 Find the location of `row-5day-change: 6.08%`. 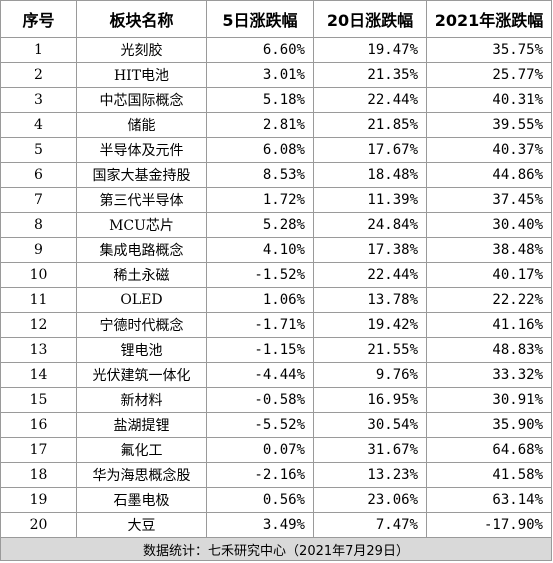

row-5day-change: 6.08% is located at coordinates (260, 150).